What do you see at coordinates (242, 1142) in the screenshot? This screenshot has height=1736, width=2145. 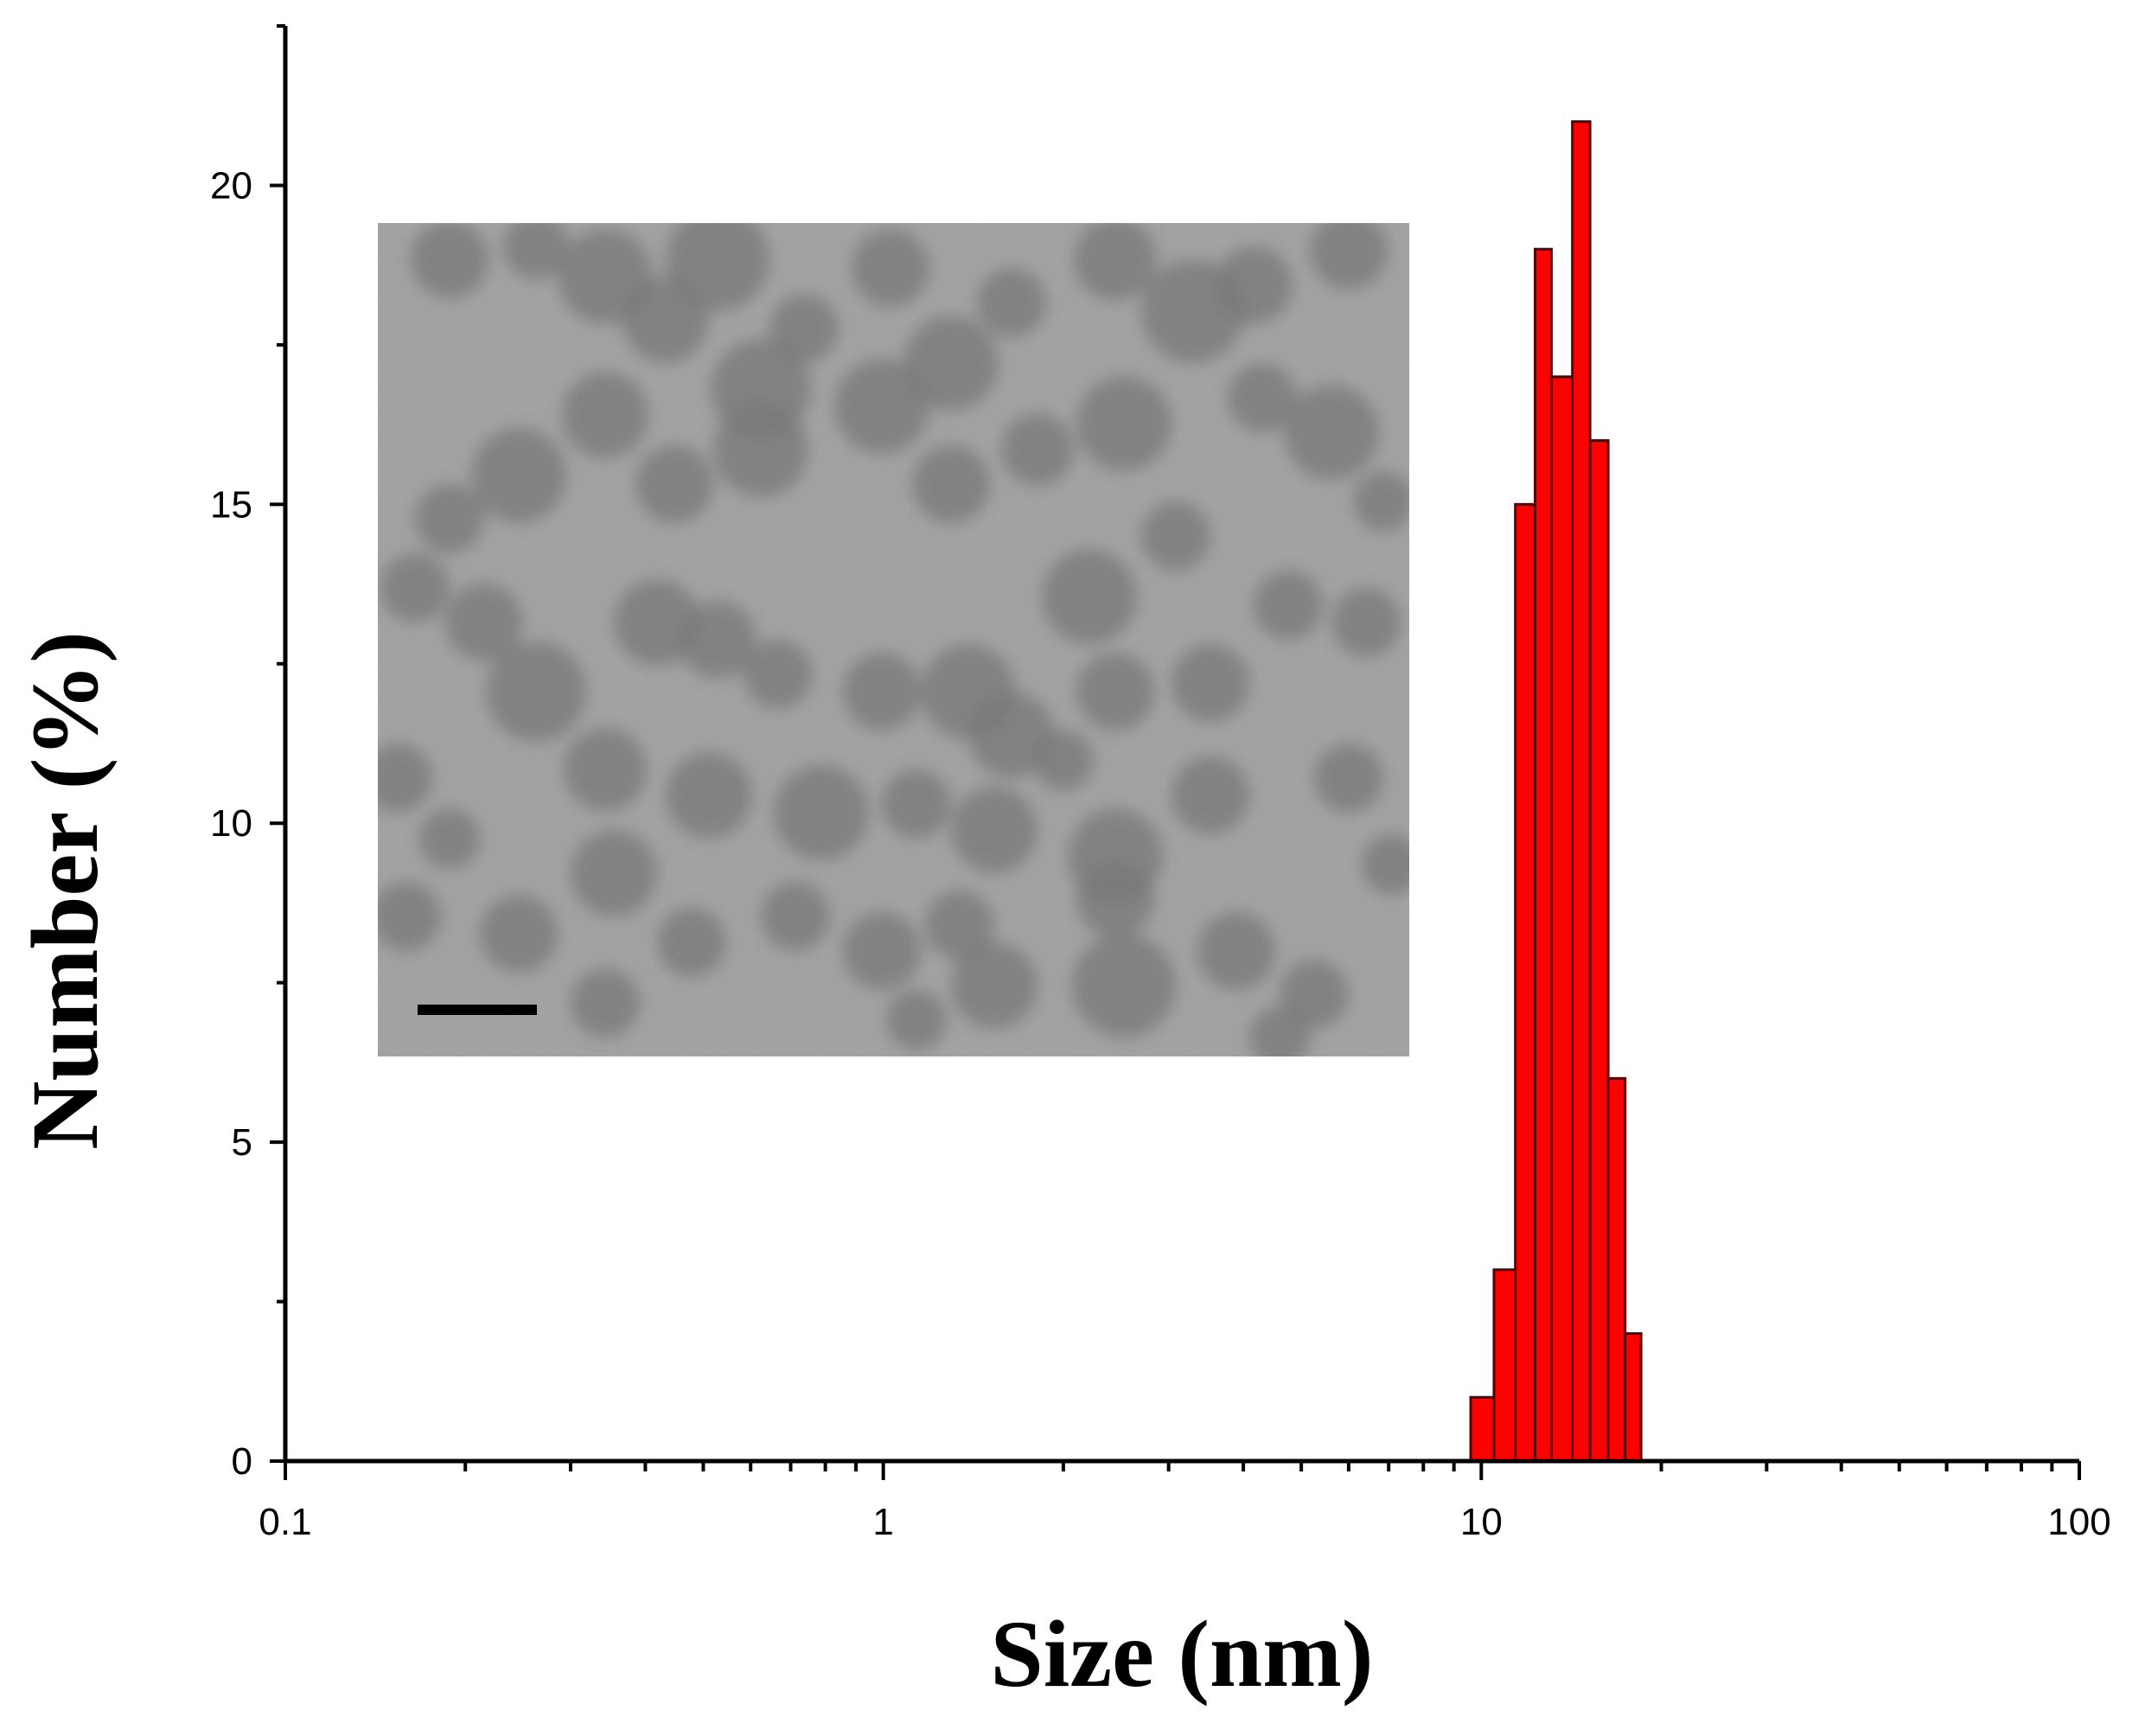 I see `y-tick-label: 5` at bounding box center [242, 1142].